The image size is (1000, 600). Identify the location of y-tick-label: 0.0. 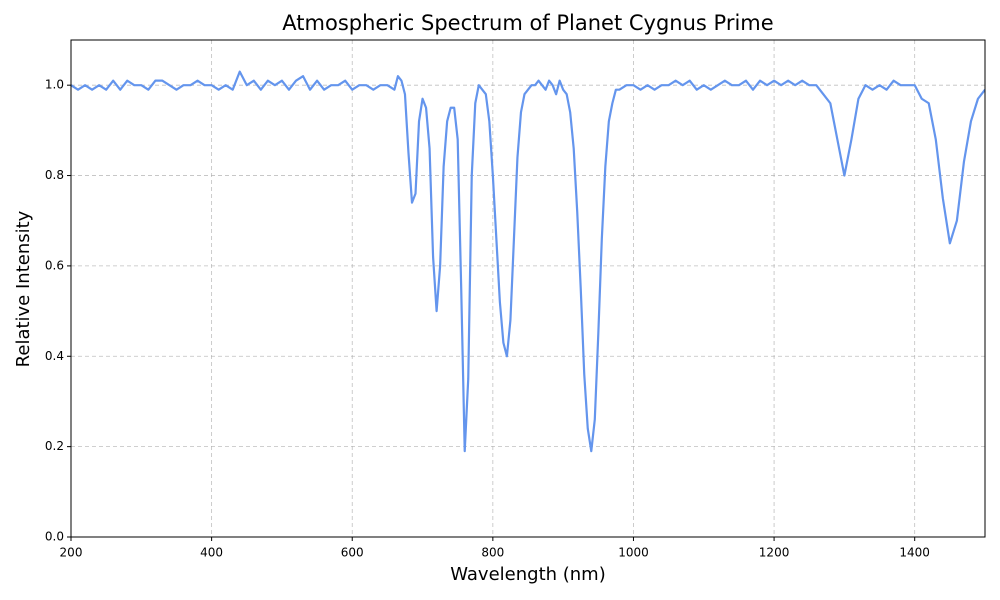
(54, 537).